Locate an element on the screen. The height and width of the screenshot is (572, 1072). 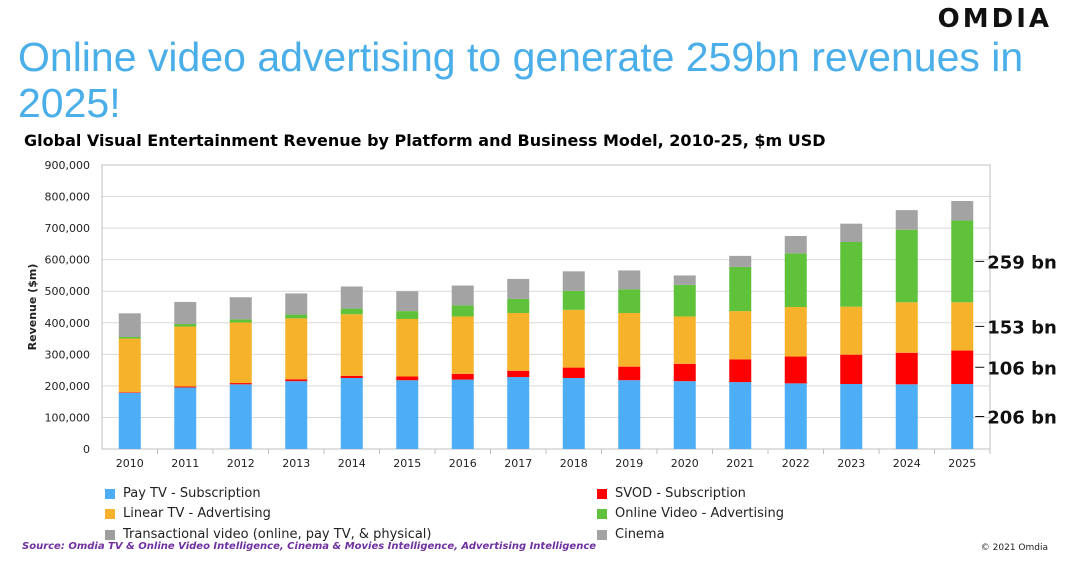
bar-2025-linear-tv-advertising is located at coordinates (962, 326).